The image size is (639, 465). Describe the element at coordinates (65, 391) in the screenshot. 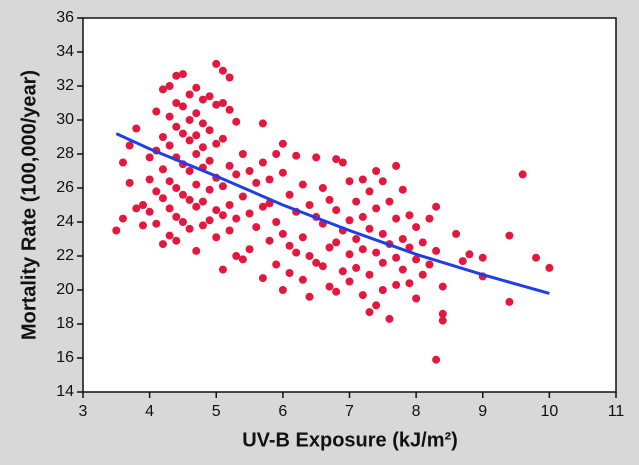

I see `y-tick-label: 14` at that location.